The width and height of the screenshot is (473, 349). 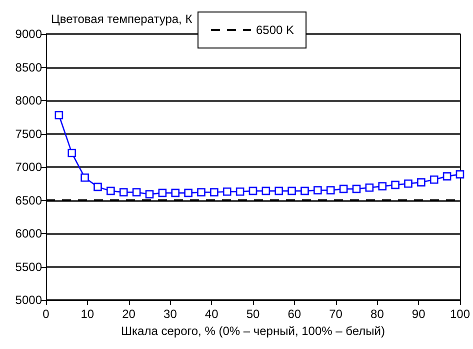 What do you see at coordinates (171, 314) in the screenshot?
I see `x-tick-label: 30` at bounding box center [171, 314].